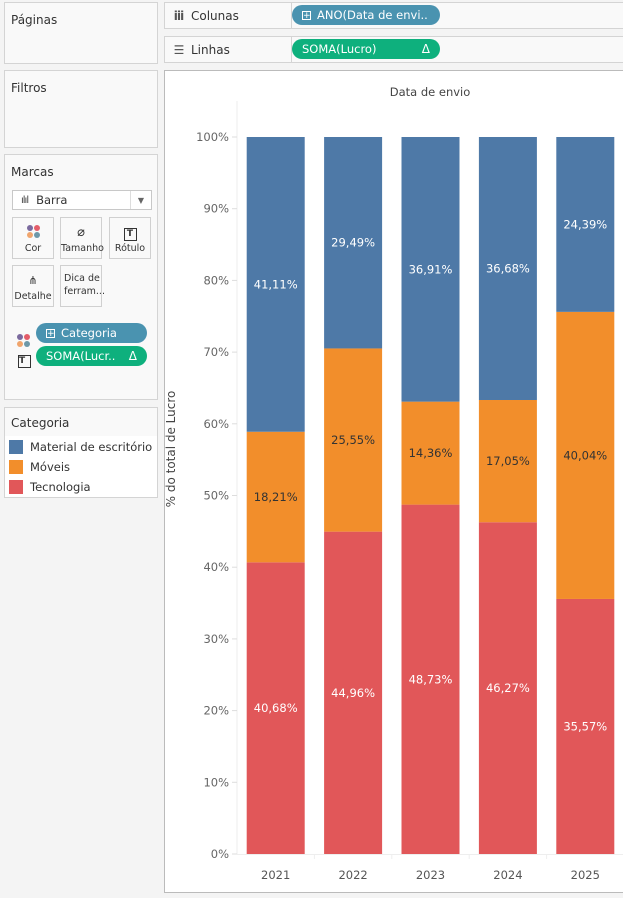 The image size is (623, 898). What do you see at coordinates (34, 20) in the screenshot?
I see `pages-title: Páginas` at bounding box center [34, 20].